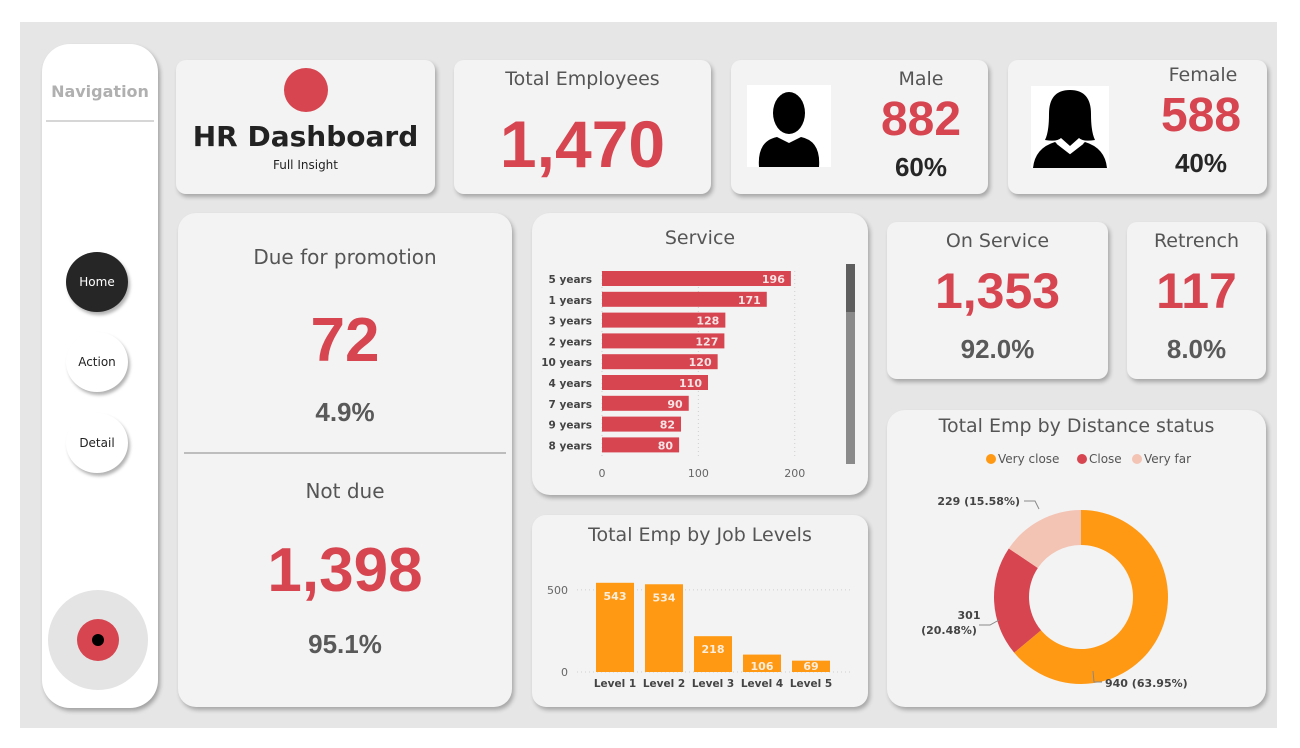  I want to click on job-category-label: Level 3, so click(713, 684).